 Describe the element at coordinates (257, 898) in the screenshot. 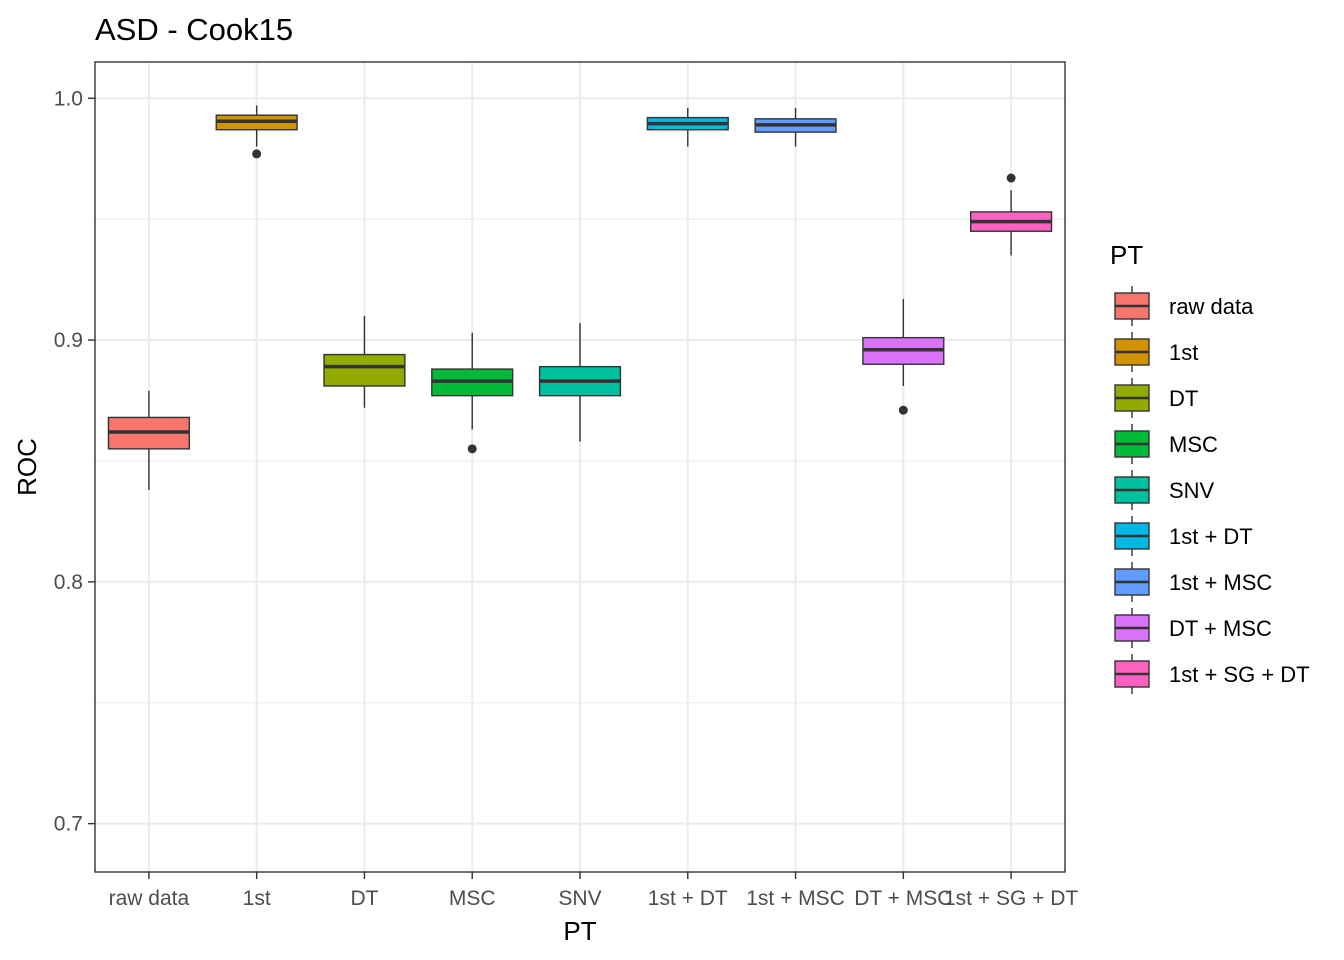

I see `x-tick-label: 1st` at that location.